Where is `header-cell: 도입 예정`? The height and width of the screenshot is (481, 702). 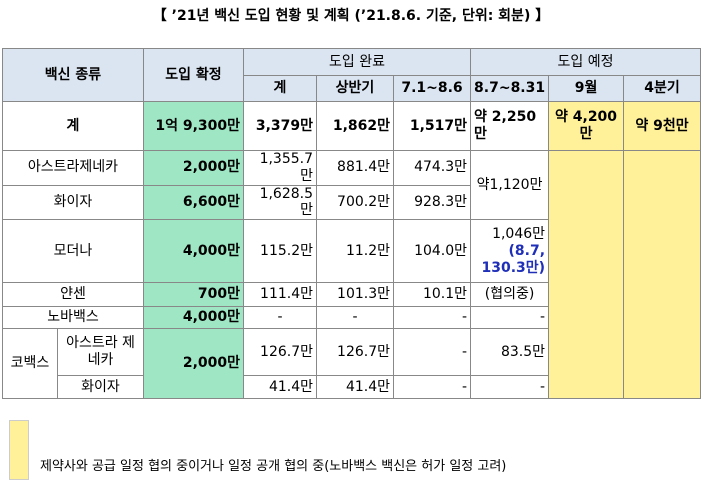 header-cell: 도입 예정 is located at coordinates (586, 62).